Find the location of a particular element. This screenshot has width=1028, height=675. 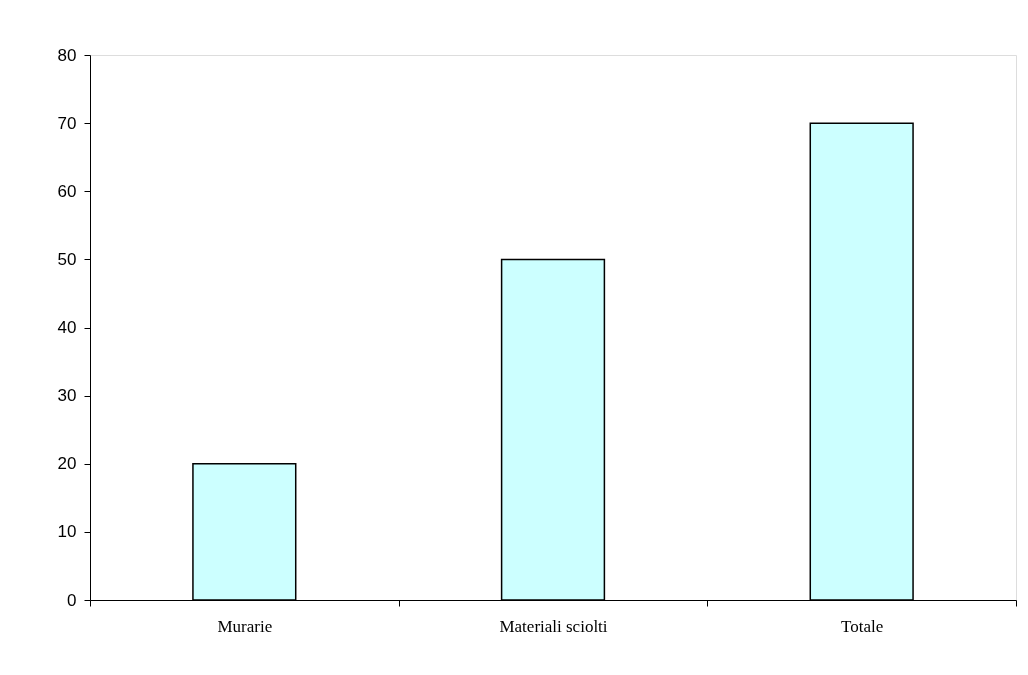

y-tick-label: 80 is located at coordinates (67, 55).